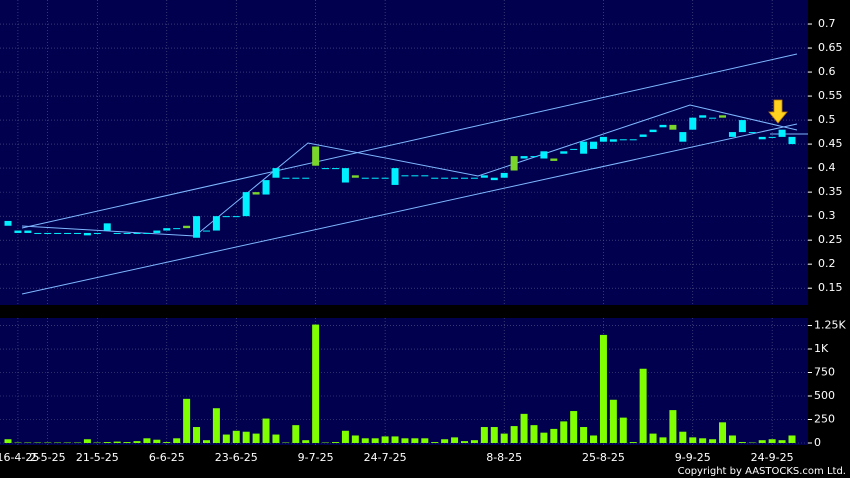 The height and width of the screenshot is (478, 850). Describe the element at coordinates (830, 95) in the screenshot. I see `y-tick-label: 0.55` at that location.